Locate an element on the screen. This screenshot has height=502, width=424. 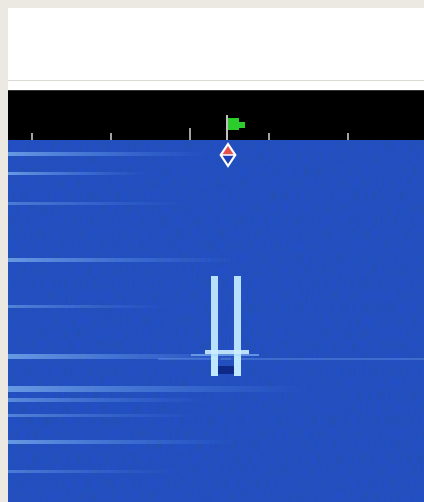
signal-trace is located at coordinates (225, 326).